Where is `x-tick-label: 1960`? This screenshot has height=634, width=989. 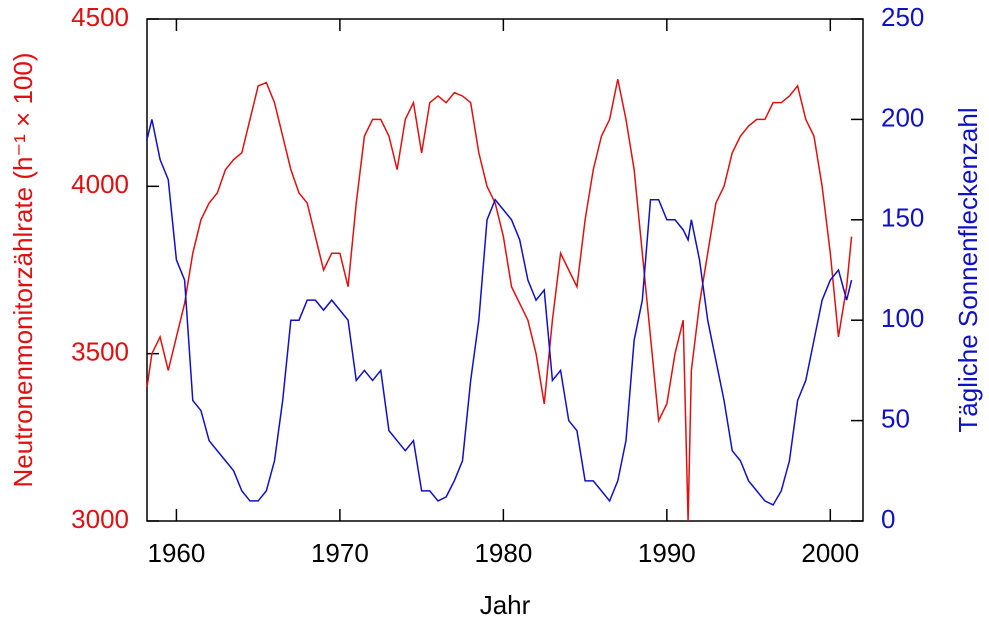 x-tick-label: 1960 is located at coordinates (177, 553).